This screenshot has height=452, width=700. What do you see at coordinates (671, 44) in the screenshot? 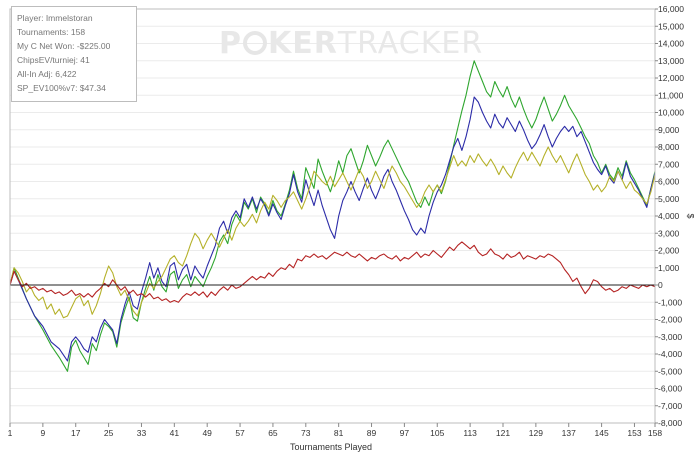
I see `y-tick-label: 14,000` at bounding box center [671, 44].